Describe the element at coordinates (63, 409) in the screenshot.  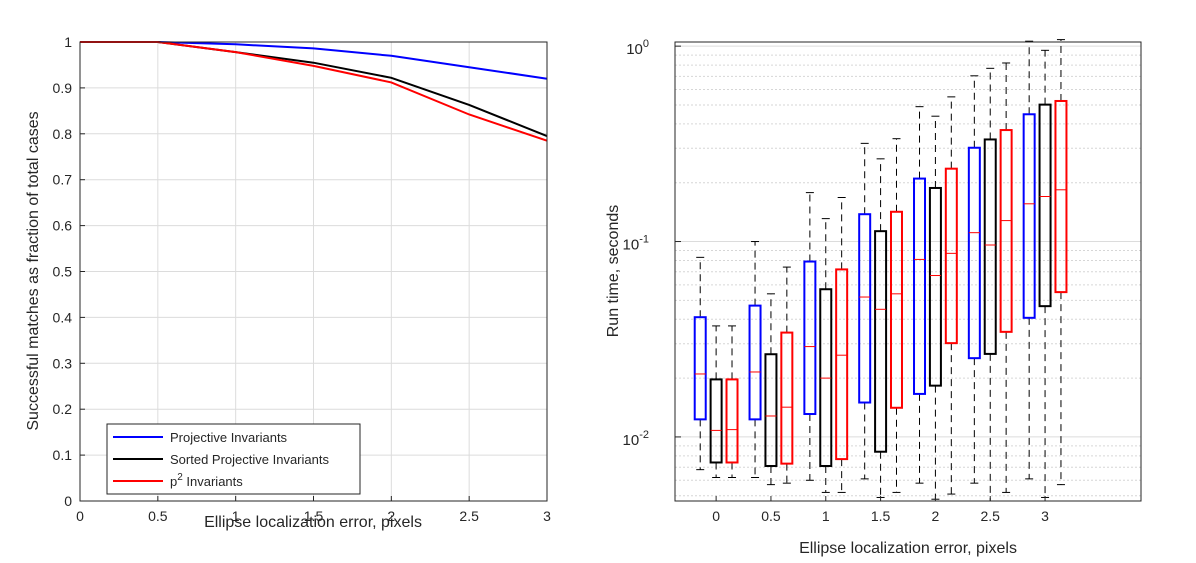
I see `left-y-tick-label: 0.2` at that location.